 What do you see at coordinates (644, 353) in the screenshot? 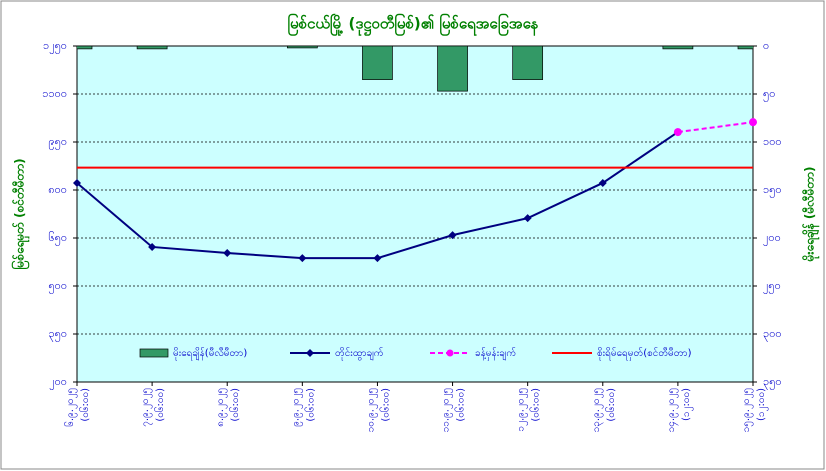
I see `legend-label: စိုးရိမ်ရေမှတ်(စင်တီမီတာ)` at bounding box center [644, 353].